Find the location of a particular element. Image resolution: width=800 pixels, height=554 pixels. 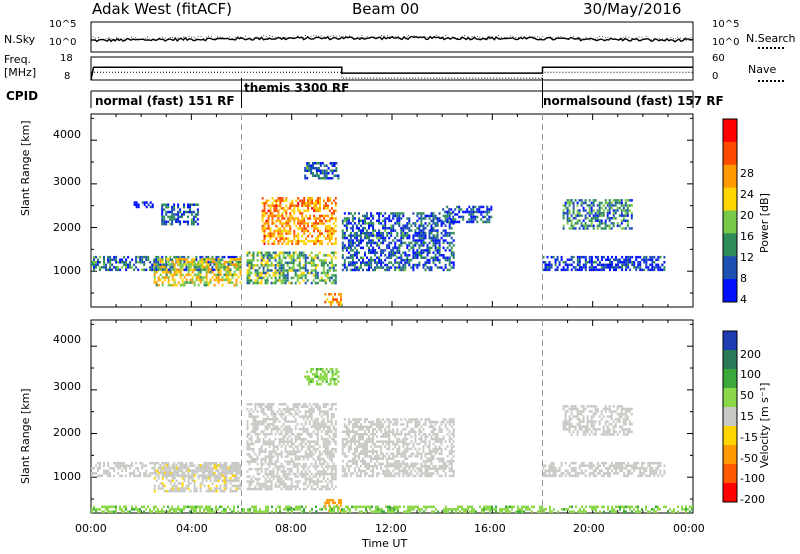

power-ytick-1000: 1000 is located at coordinates (67, 270).